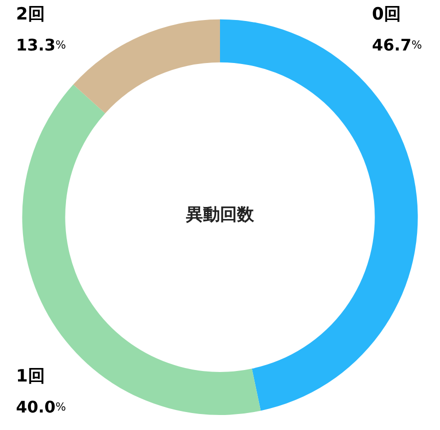  What do you see at coordinates (30, 376) in the screenshot?
I see `slice-label: 1回` at bounding box center [30, 376].